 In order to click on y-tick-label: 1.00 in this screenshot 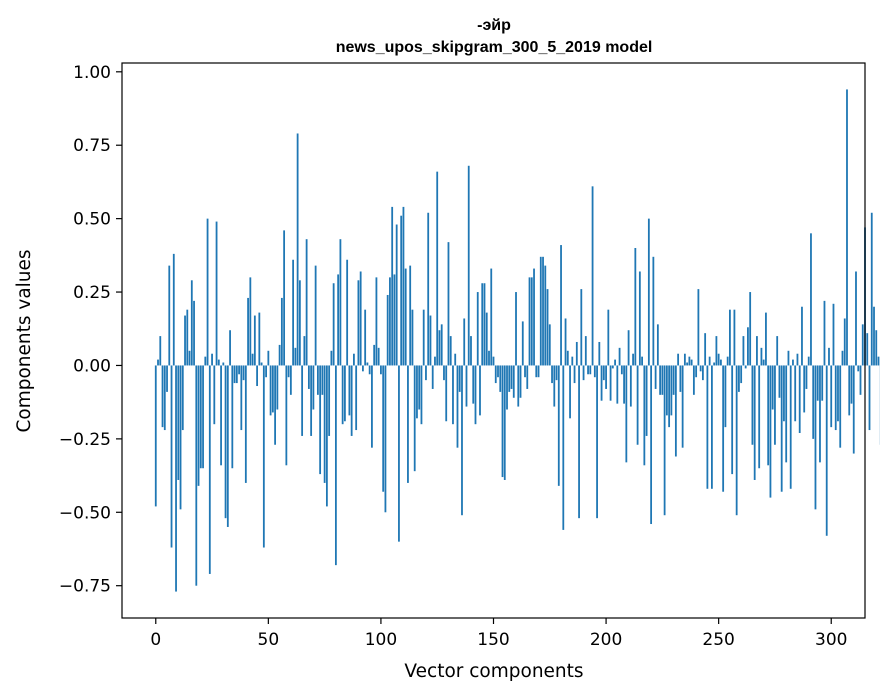, I will do `click(92, 73)`.